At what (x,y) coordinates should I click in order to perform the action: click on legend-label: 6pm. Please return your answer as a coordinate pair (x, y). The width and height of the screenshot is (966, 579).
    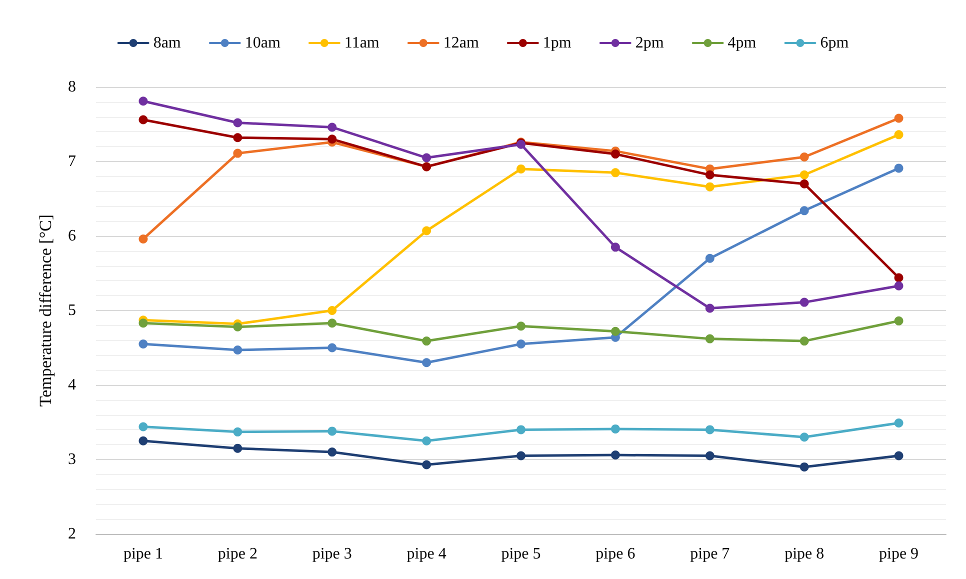
    Looking at the image, I should click on (835, 43).